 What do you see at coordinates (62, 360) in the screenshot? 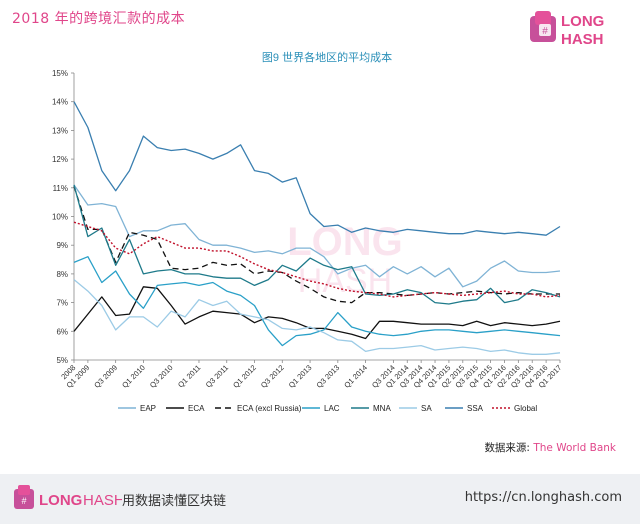
I see `y-tick-label: 5%` at bounding box center [62, 360].